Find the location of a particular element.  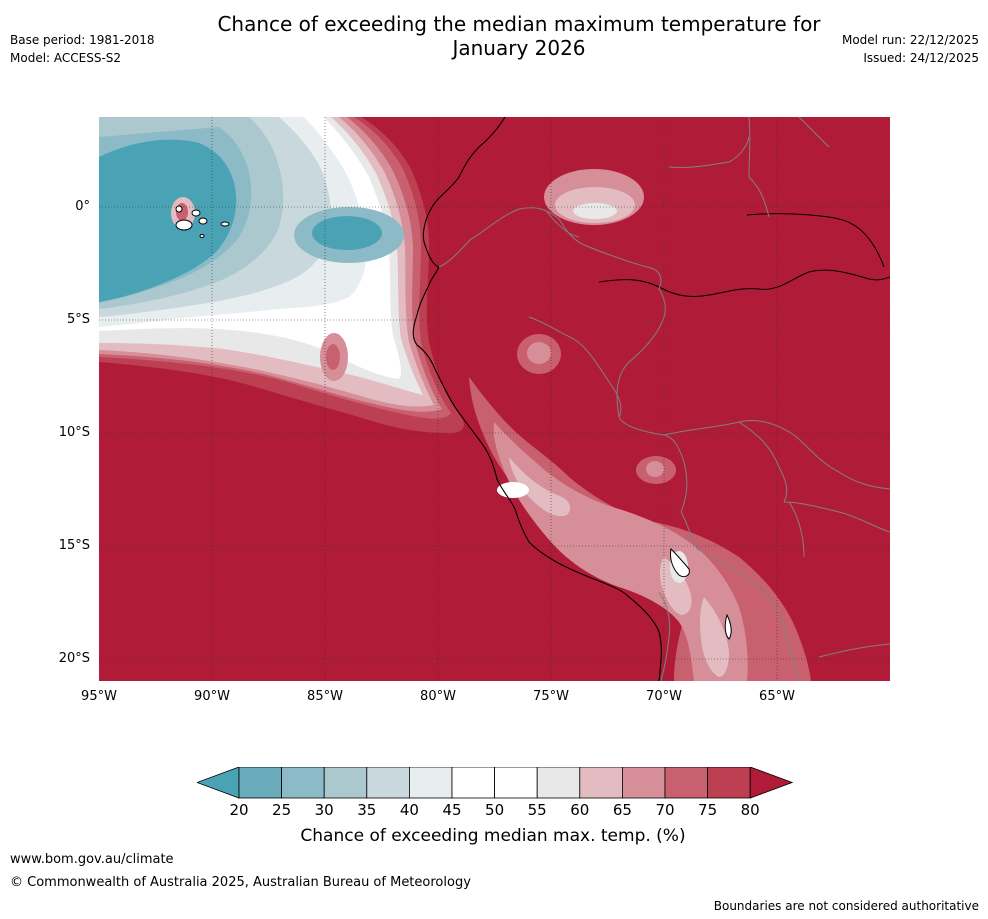

colorbar-tick-label: 55 is located at coordinates (537, 810).